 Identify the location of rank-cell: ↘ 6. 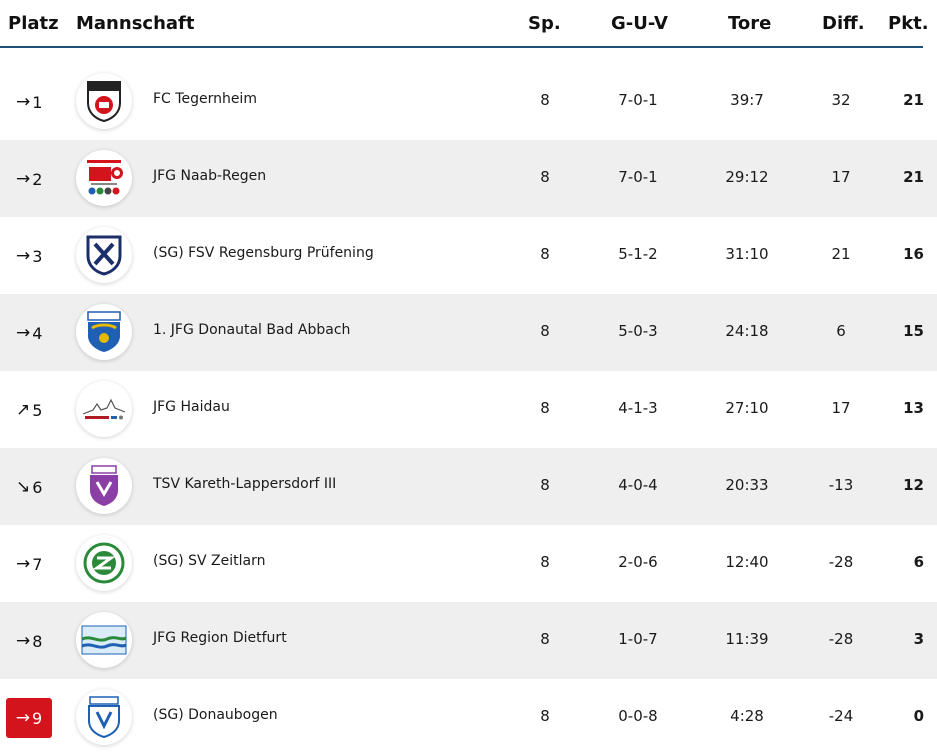
(29, 487).